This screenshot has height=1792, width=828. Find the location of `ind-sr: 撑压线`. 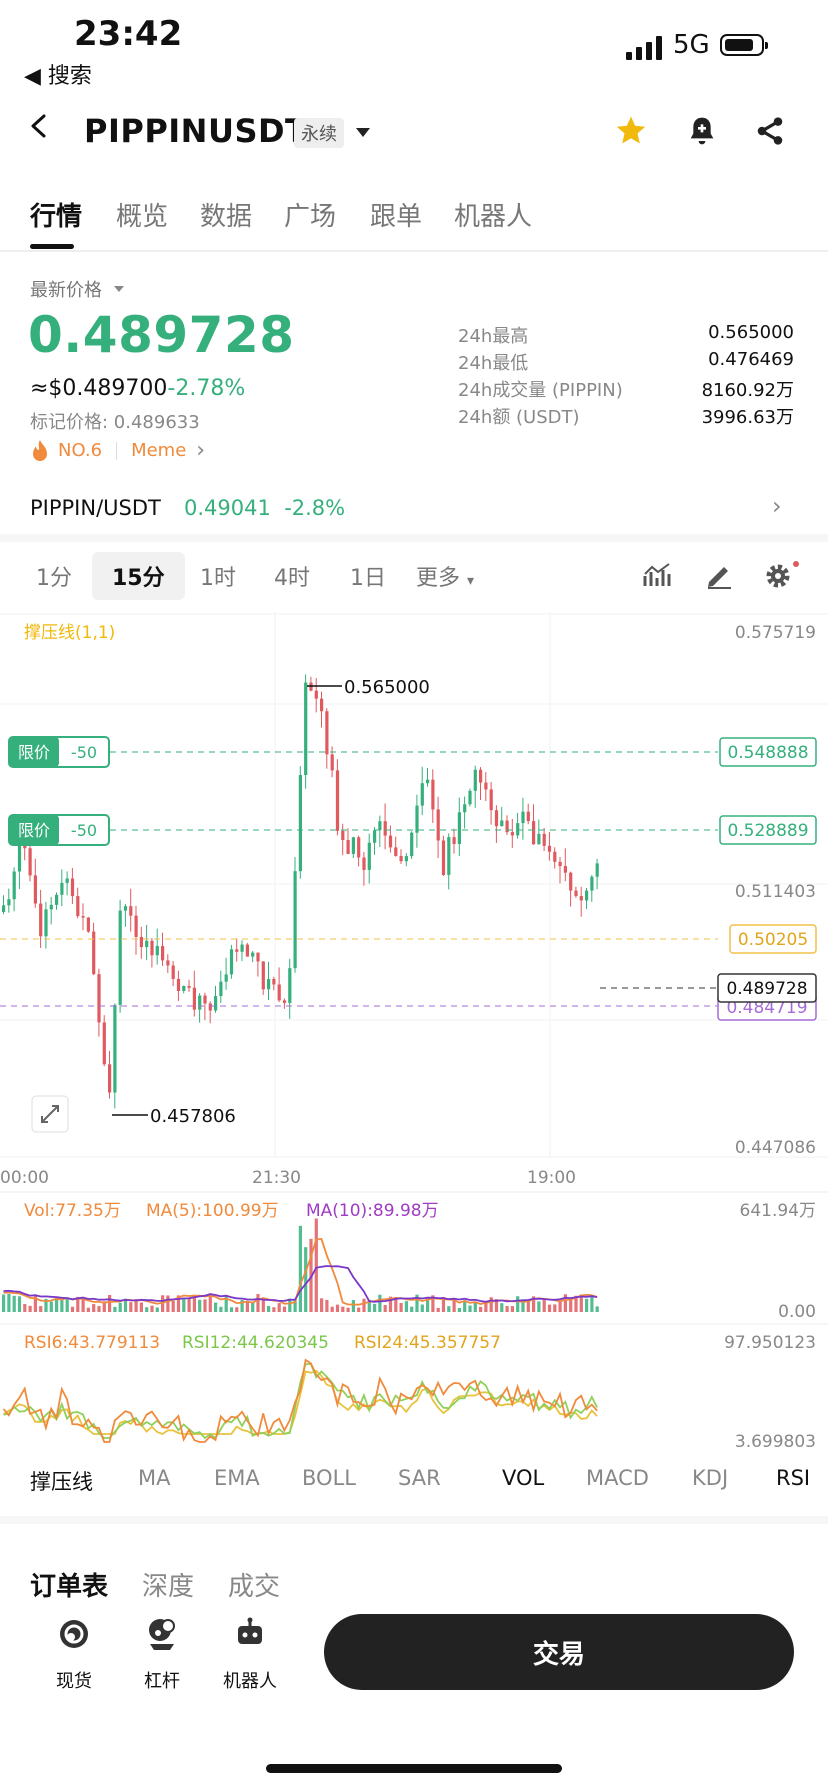

ind-sr: 撑压线 is located at coordinates (61, 1482).